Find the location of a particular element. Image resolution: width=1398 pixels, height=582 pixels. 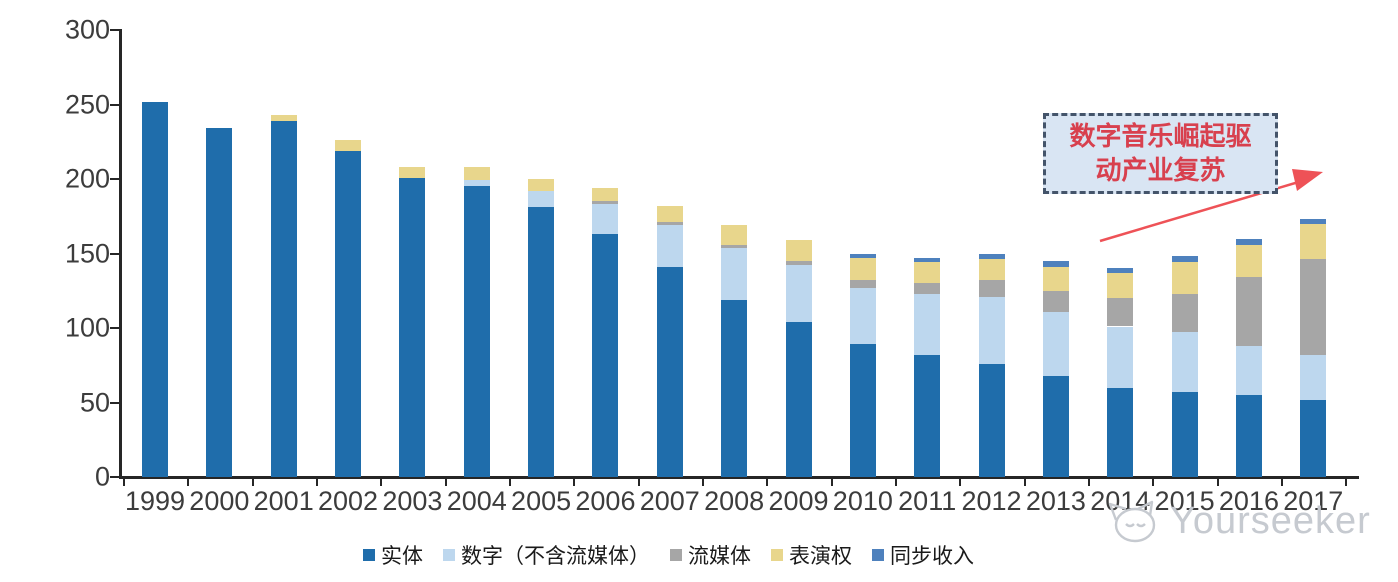

bar-segment-2014-streaming is located at coordinates (1120, 312).